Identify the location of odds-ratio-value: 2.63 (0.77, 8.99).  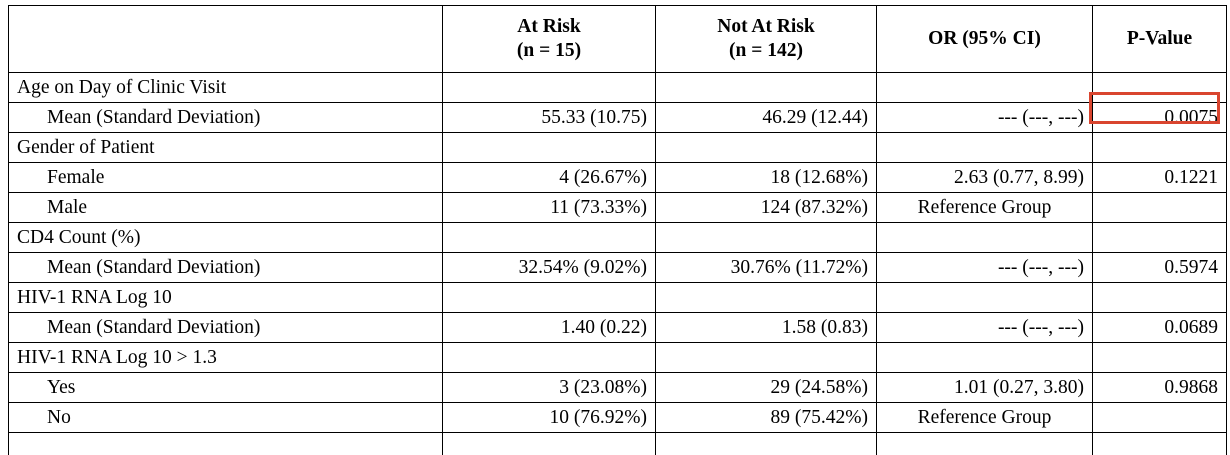
(985, 178).